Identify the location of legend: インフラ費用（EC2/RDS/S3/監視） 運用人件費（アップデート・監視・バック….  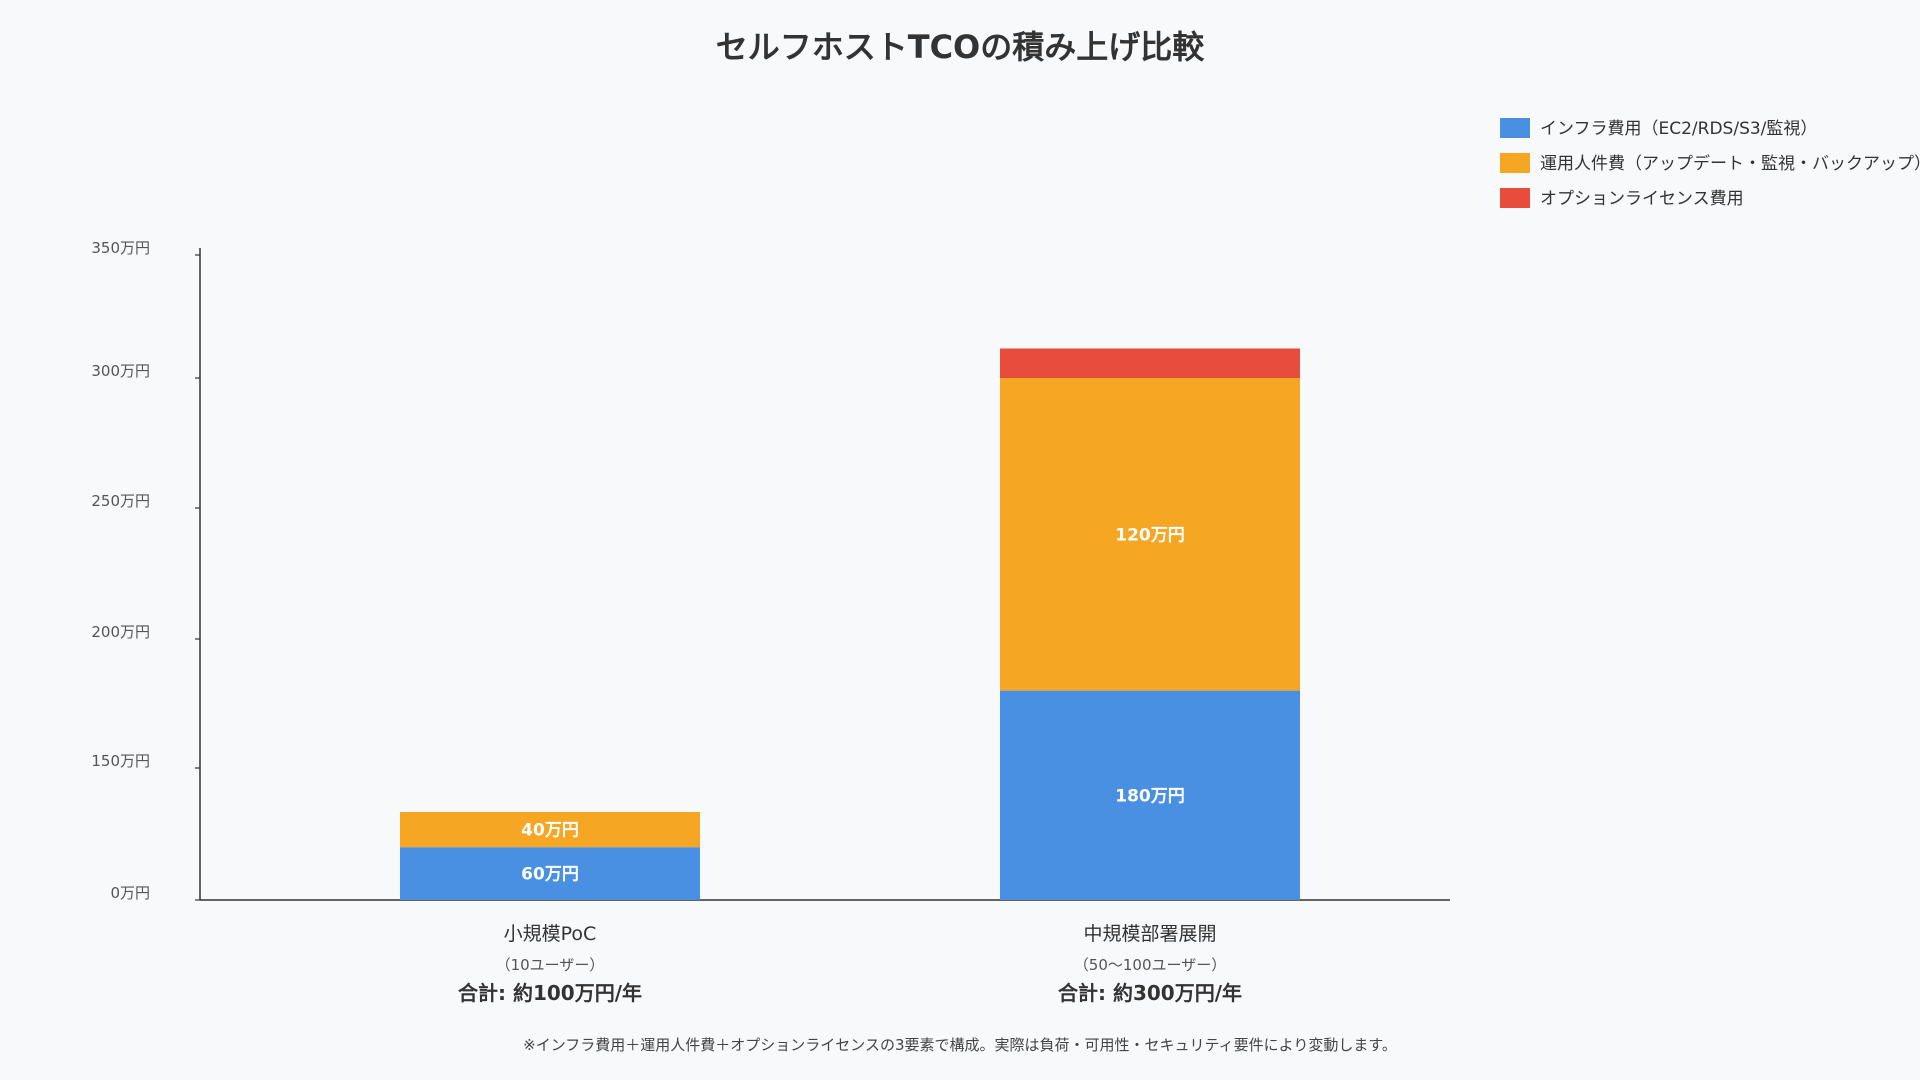
(1710, 163).